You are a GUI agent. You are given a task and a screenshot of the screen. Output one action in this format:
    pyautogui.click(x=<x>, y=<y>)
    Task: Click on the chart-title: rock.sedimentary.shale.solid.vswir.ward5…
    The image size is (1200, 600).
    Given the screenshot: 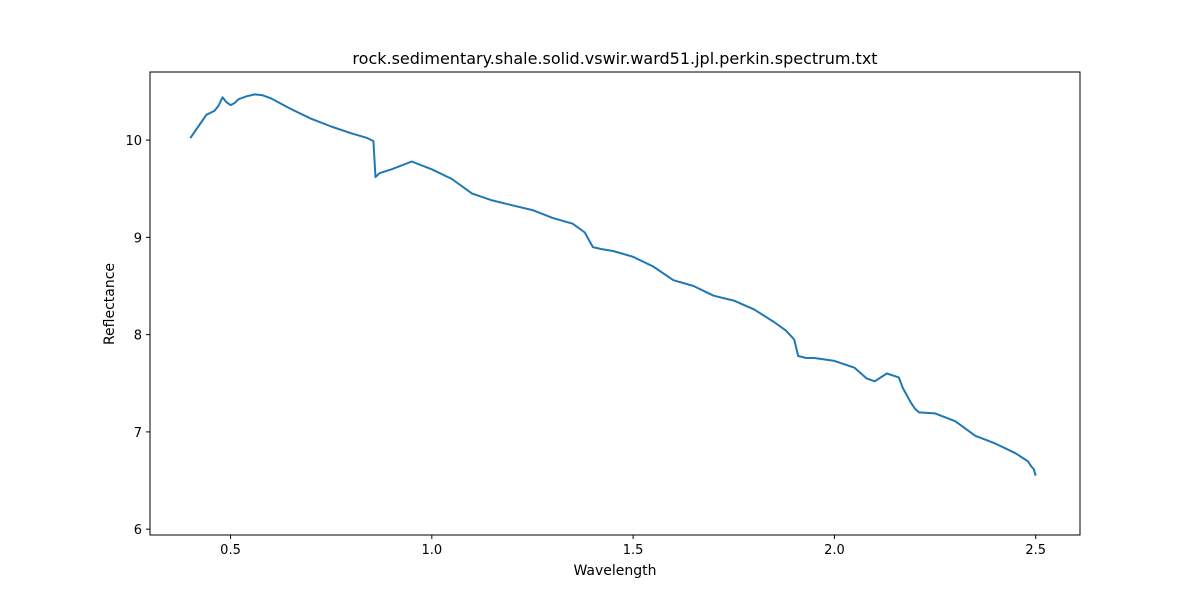 What is the action you would take?
    pyautogui.click(x=614, y=58)
    